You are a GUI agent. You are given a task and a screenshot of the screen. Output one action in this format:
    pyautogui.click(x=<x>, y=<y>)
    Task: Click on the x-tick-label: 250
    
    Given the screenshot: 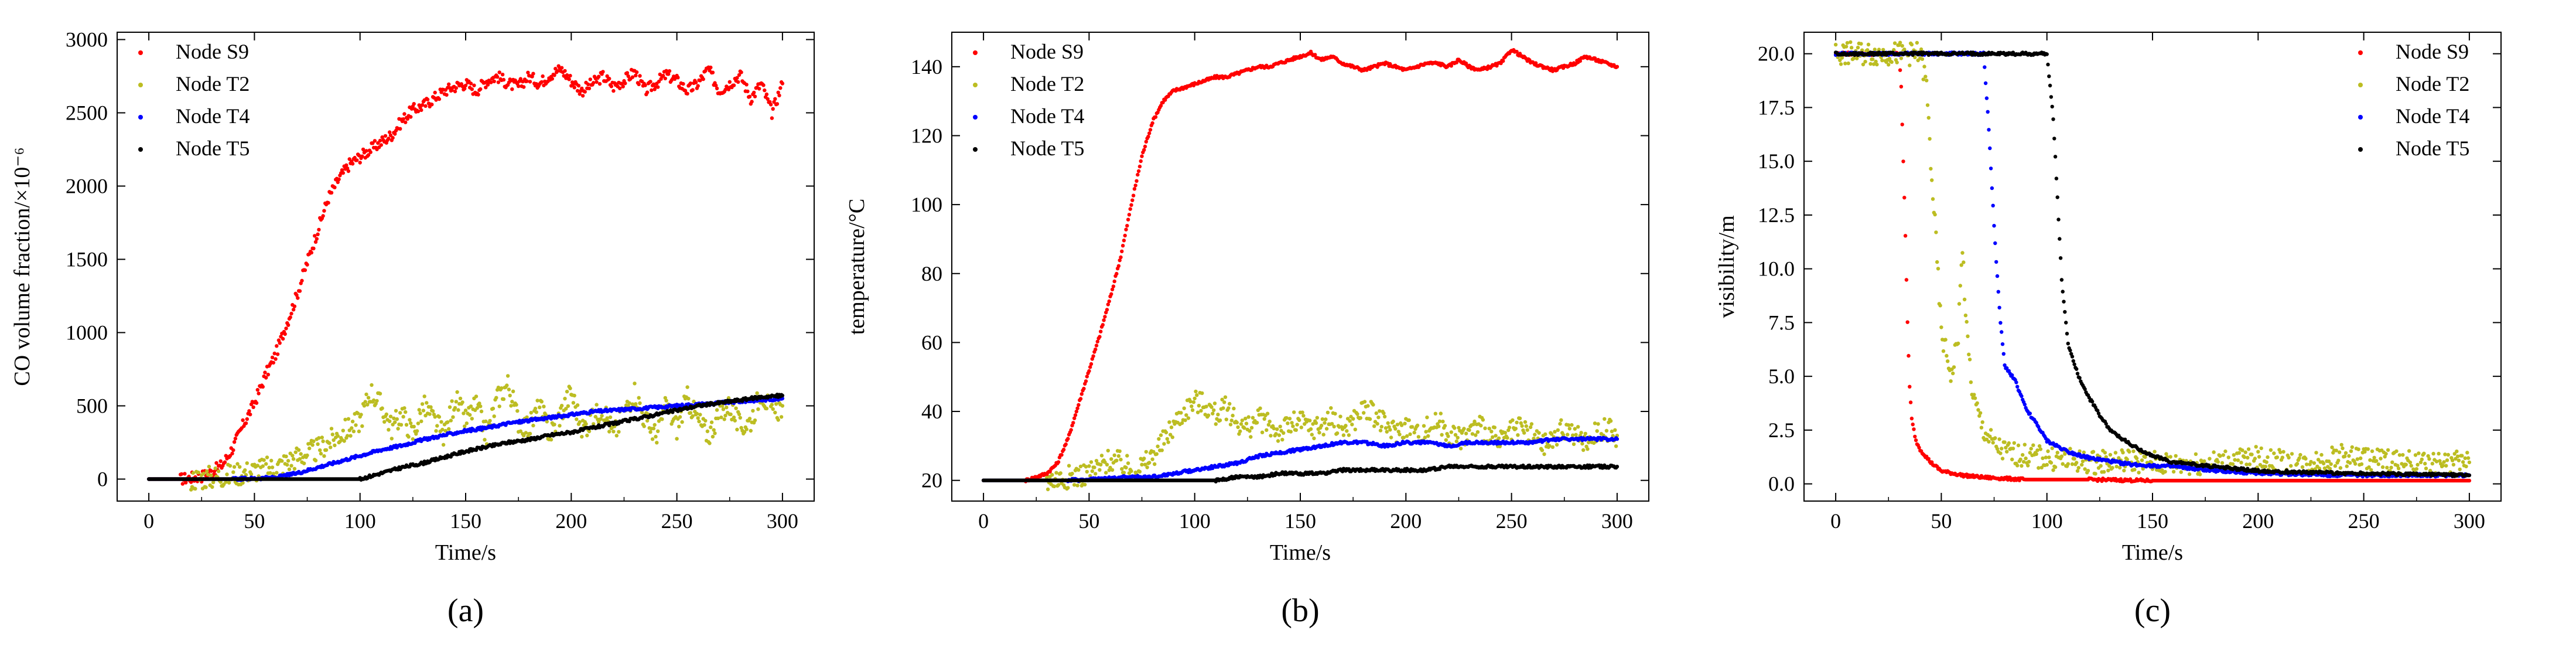 What is the action you would take?
    pyautogui.click(x=2364, y=521)
    